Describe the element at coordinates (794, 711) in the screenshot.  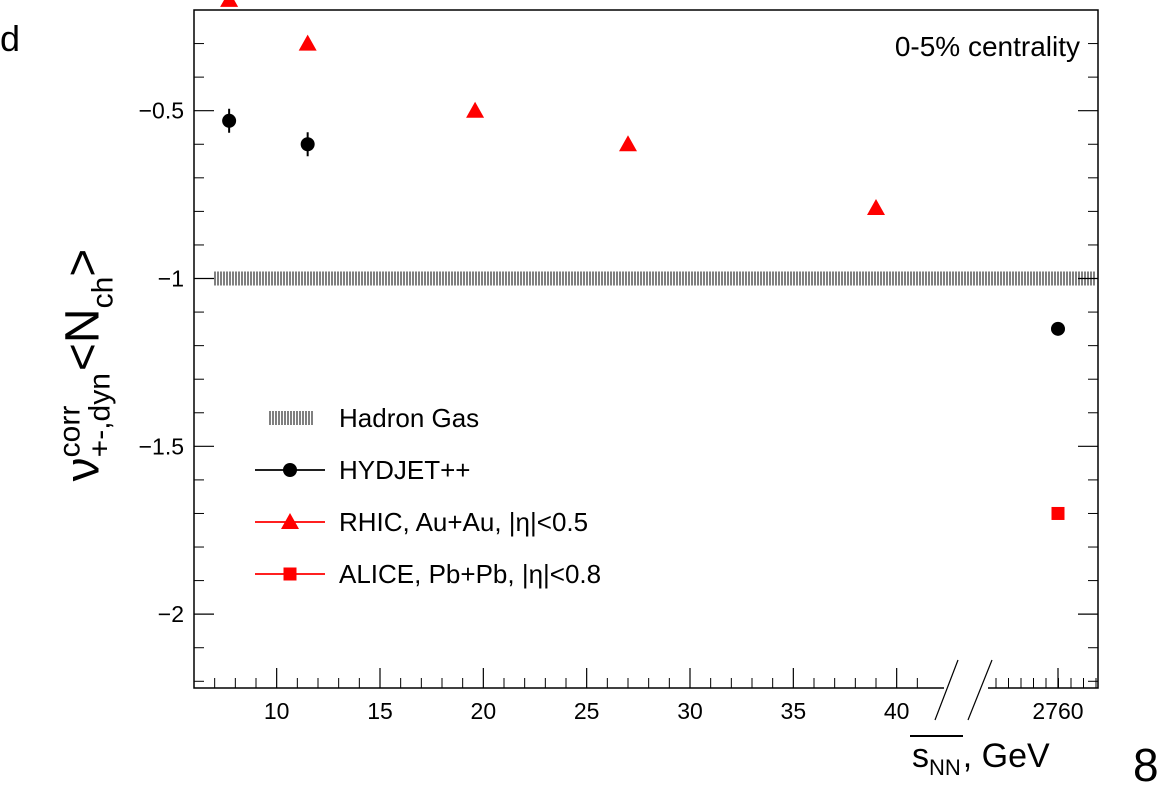
I see `x-tick-label: 35` at that location.